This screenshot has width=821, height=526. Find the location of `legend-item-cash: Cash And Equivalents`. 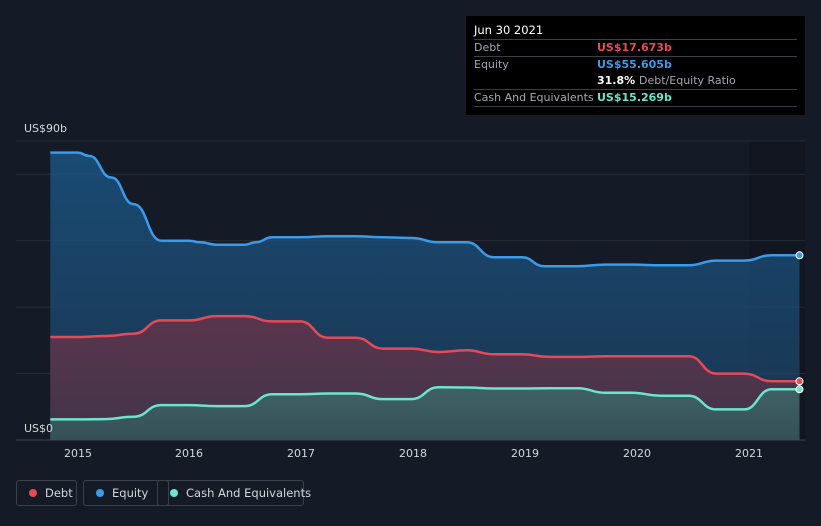

legend-item-cash: Cash And Equivalents is located at coordinates (234, 493).